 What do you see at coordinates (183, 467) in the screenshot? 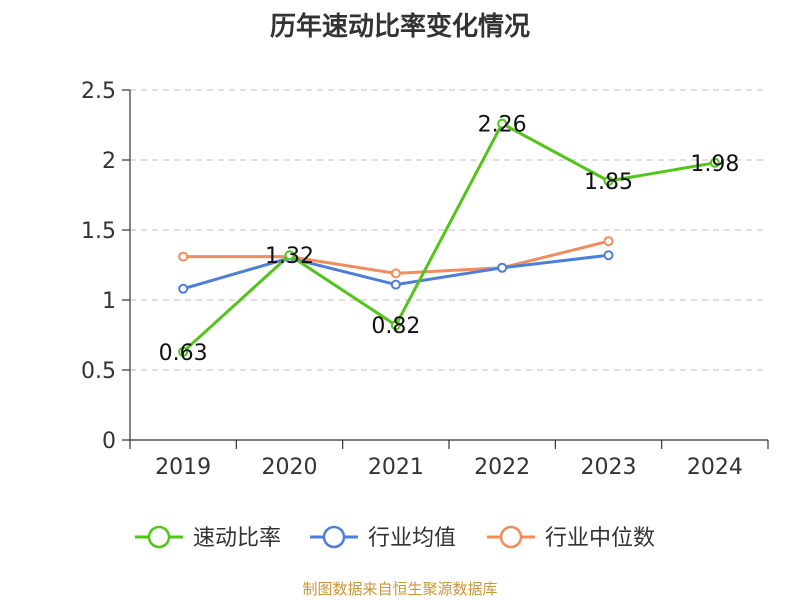
I see `x-tick-label: 2019` at bounding box center [183, 467].